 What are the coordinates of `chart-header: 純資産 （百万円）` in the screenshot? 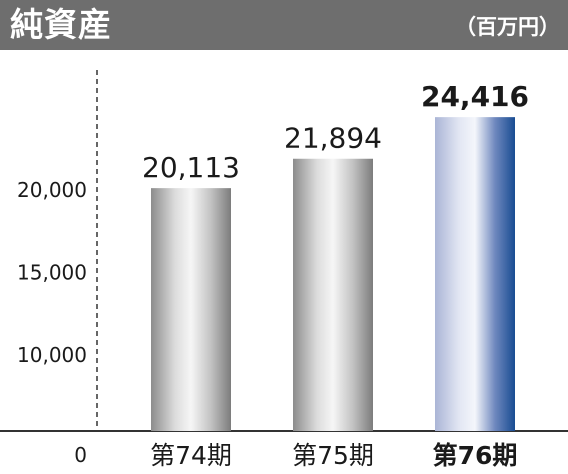 It's located at (284, 25).